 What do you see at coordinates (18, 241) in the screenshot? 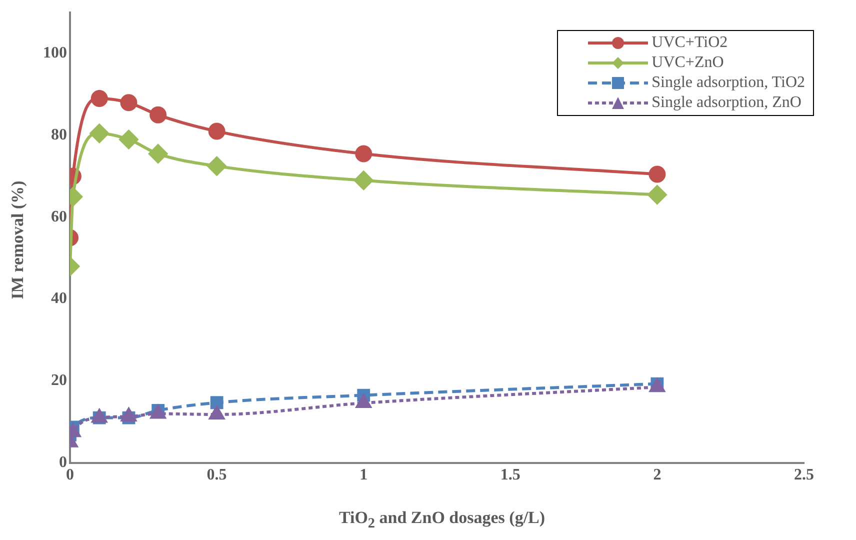
I see `y-axis-title: IM removal (%)` at bounding box center [18, 241].